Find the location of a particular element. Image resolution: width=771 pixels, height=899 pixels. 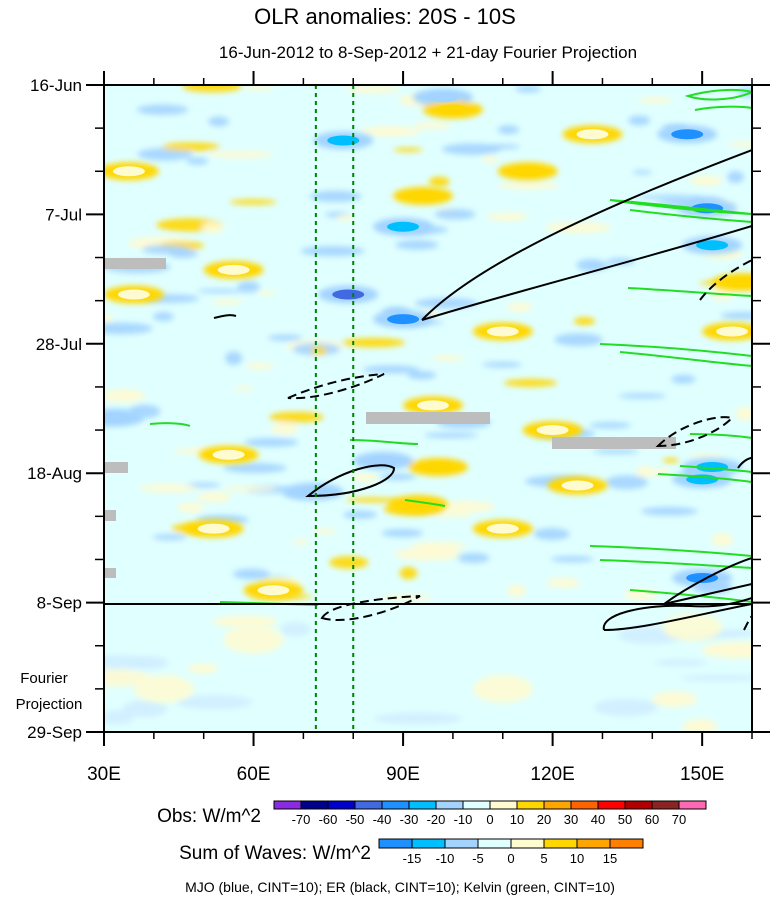

x-tick-label: 120E is located at coordinates (552, 774).